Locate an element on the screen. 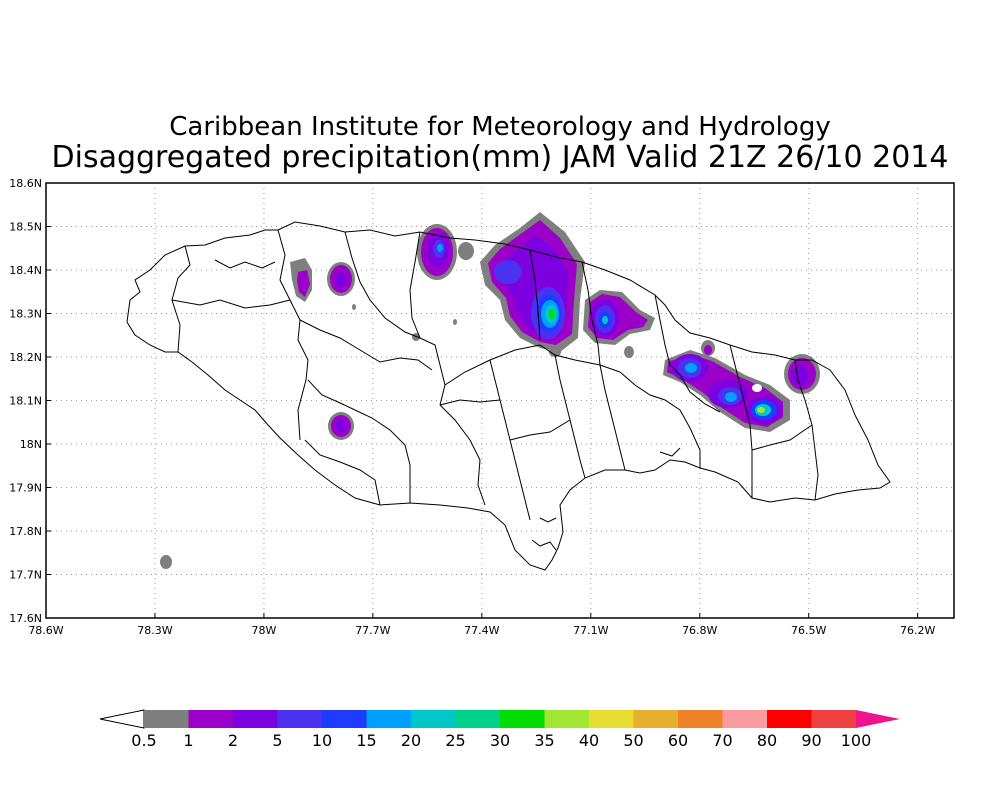 The image size is (1000, 800). colorbar-label: 5 is located at coordinates (277, 740).